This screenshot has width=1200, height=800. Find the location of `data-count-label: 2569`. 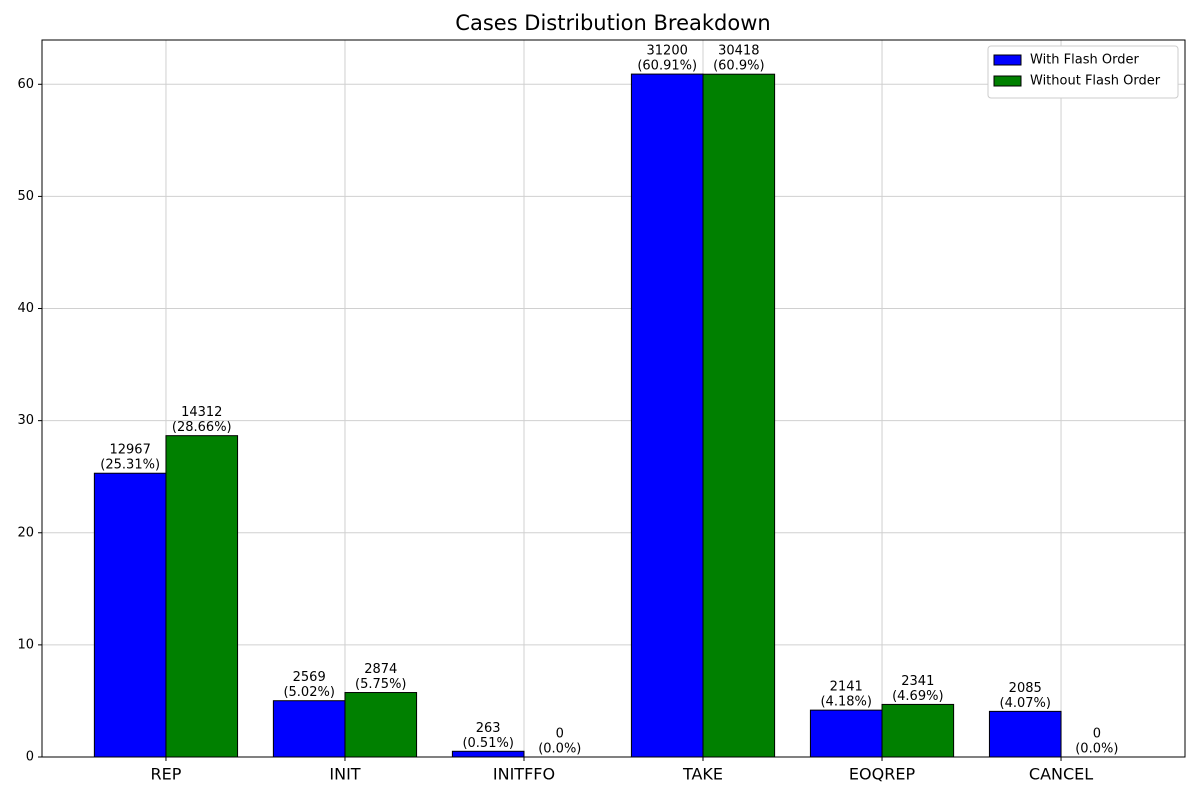

data-count-label: 2569 is located at coordinates (309, 677).